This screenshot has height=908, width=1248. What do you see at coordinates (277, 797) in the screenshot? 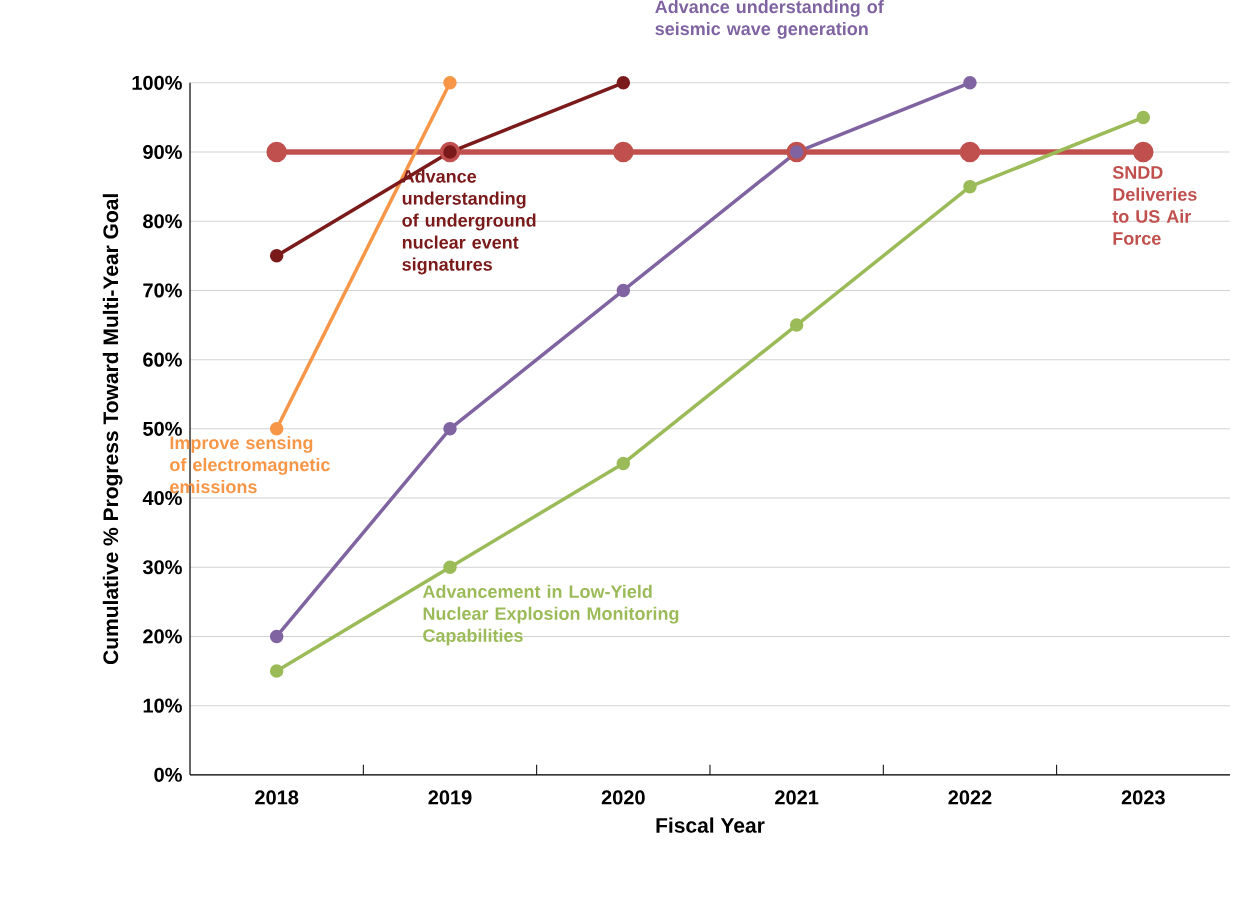
I see `x-tick-label: 2018` at bounding box center [277, 797].